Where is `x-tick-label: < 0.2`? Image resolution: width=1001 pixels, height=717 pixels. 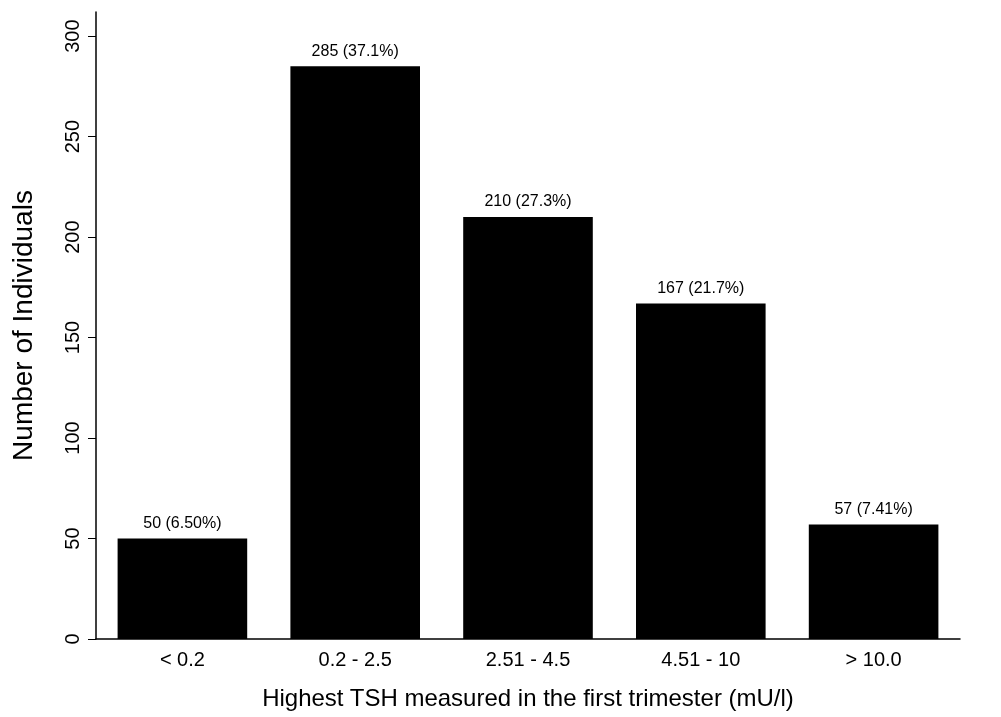 x-tick-label: < 0.2 is located at coordinates (182, 659).